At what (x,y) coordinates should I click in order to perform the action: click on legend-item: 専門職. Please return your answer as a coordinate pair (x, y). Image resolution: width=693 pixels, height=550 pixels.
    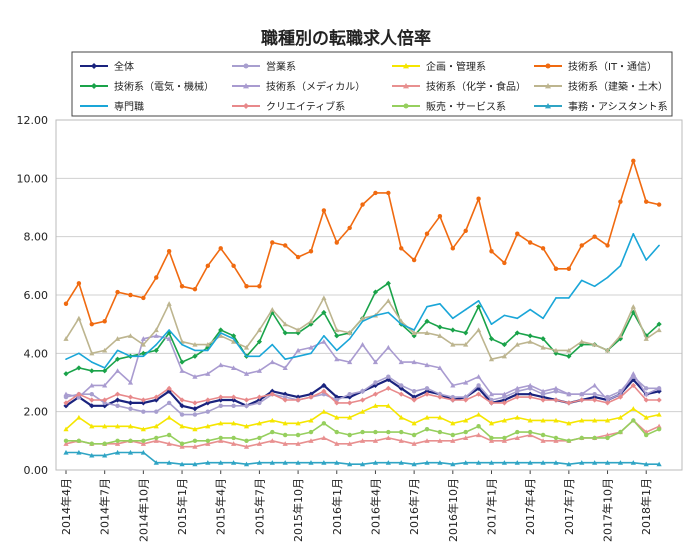
    Looking at the image, I should click on (112, 107).